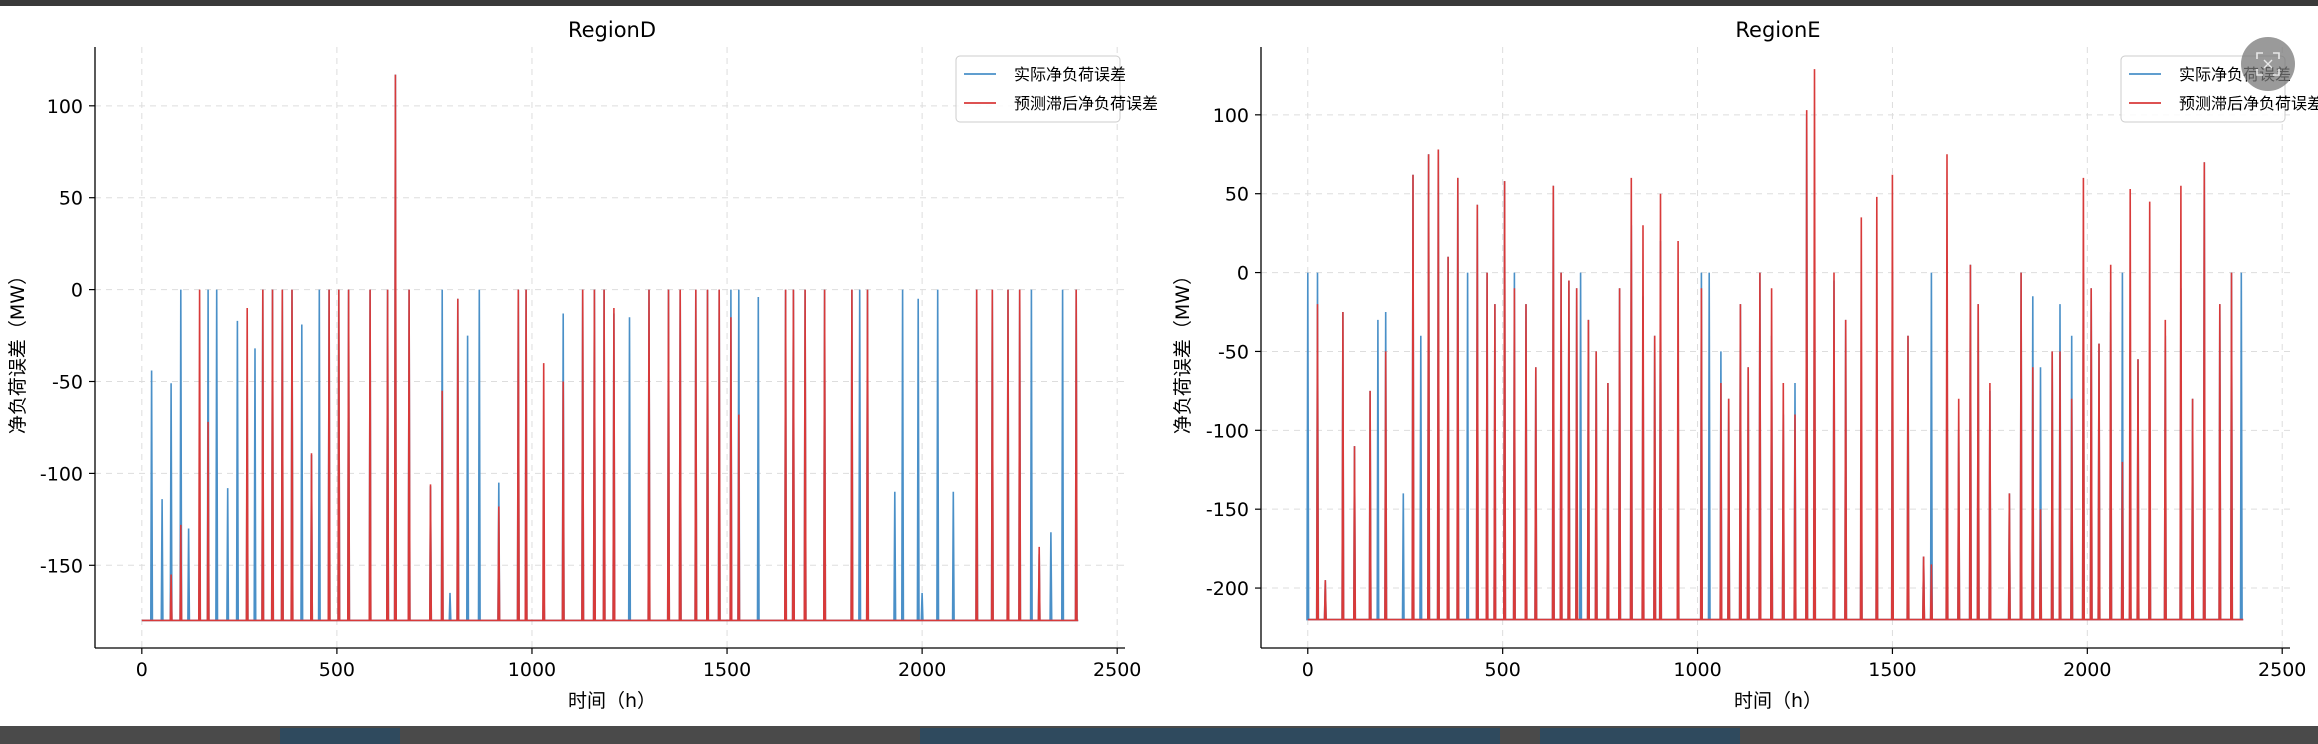 The height and width of the screenshot is (744, 2318). I want to click on window-top-edge, so click(1159, 3).